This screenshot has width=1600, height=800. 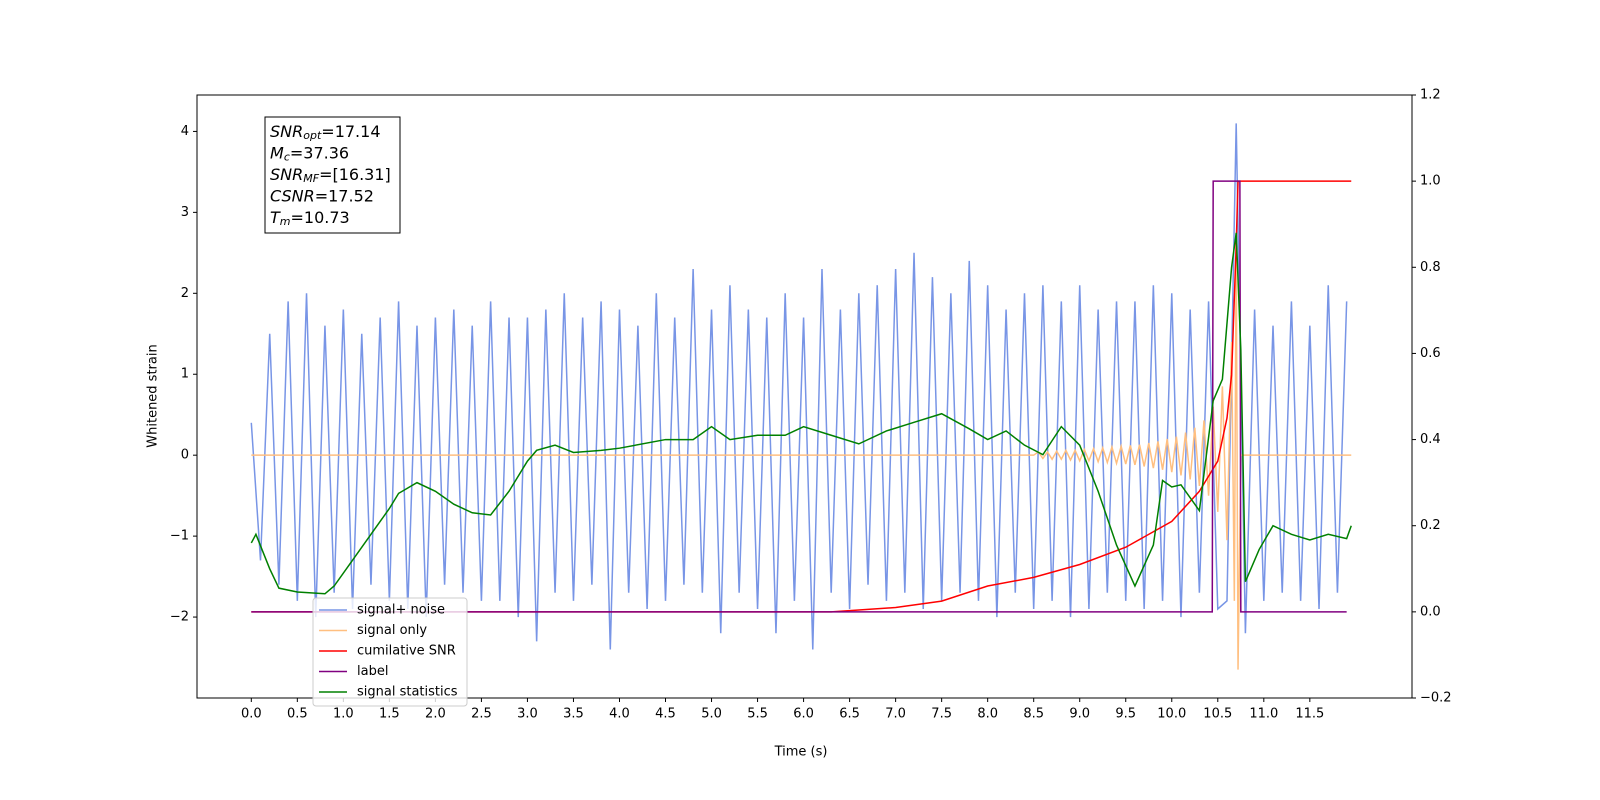 I want to click on legend-frame, so click(x=390, y=652).